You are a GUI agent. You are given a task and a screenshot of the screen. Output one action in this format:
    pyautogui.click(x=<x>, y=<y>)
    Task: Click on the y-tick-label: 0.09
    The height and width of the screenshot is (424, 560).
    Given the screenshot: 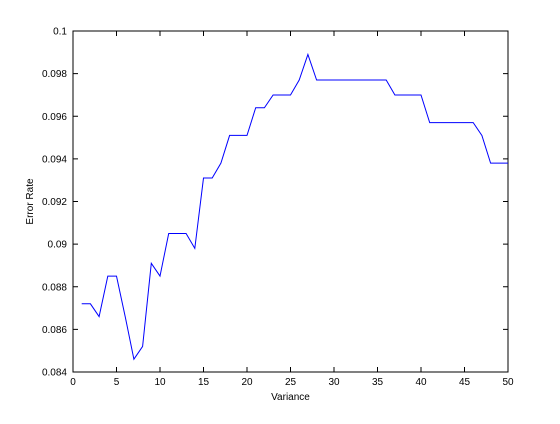 What is the action you would take?
    pyautogui.click(x=58, y=245)
    